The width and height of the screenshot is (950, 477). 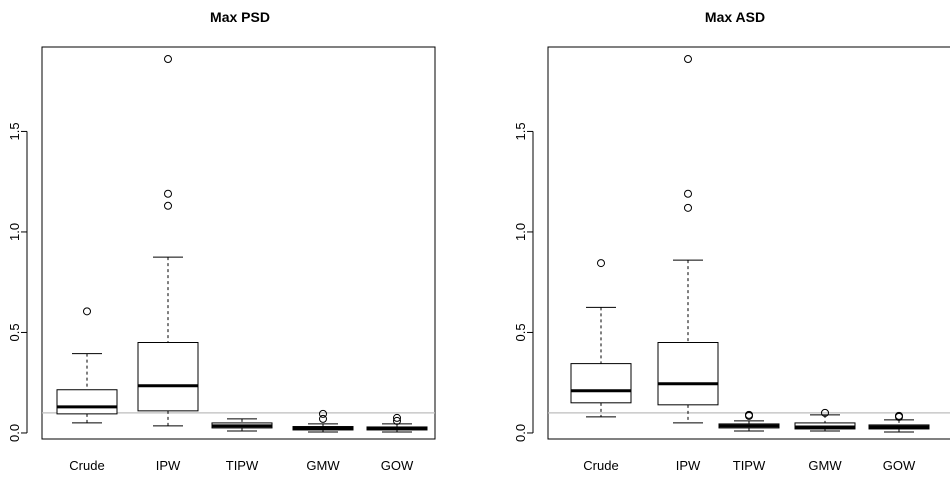 What do you see at coordinates (323, 421) in the screenshot?
I see `box-gmw` at bounding box center [323, 421].